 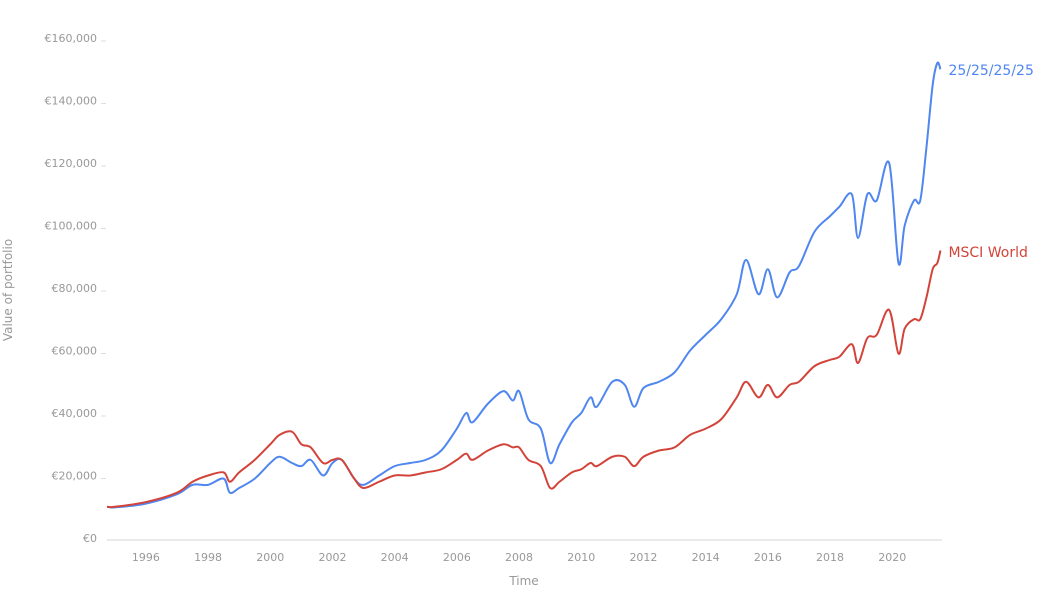 What do you see at coordinates (987, 253) in the screenshot?
I see `series-label: MSCI World` at bounding box center [987, 253].